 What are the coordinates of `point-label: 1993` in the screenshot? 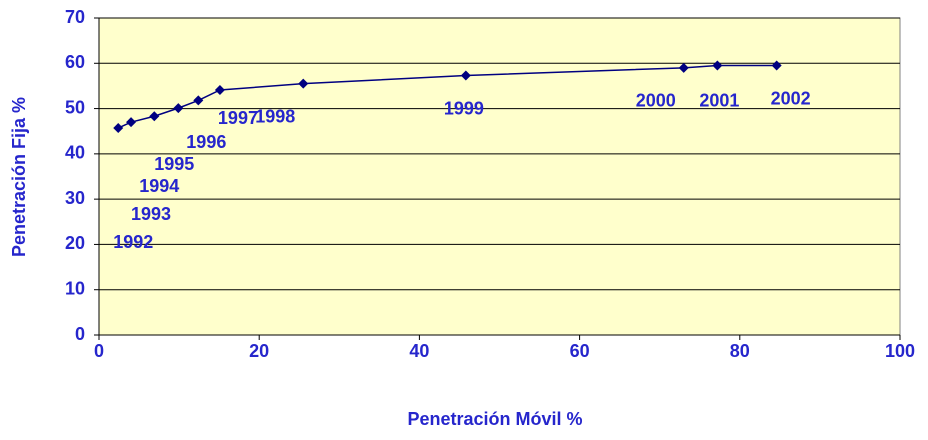 It's located at (151, 214).